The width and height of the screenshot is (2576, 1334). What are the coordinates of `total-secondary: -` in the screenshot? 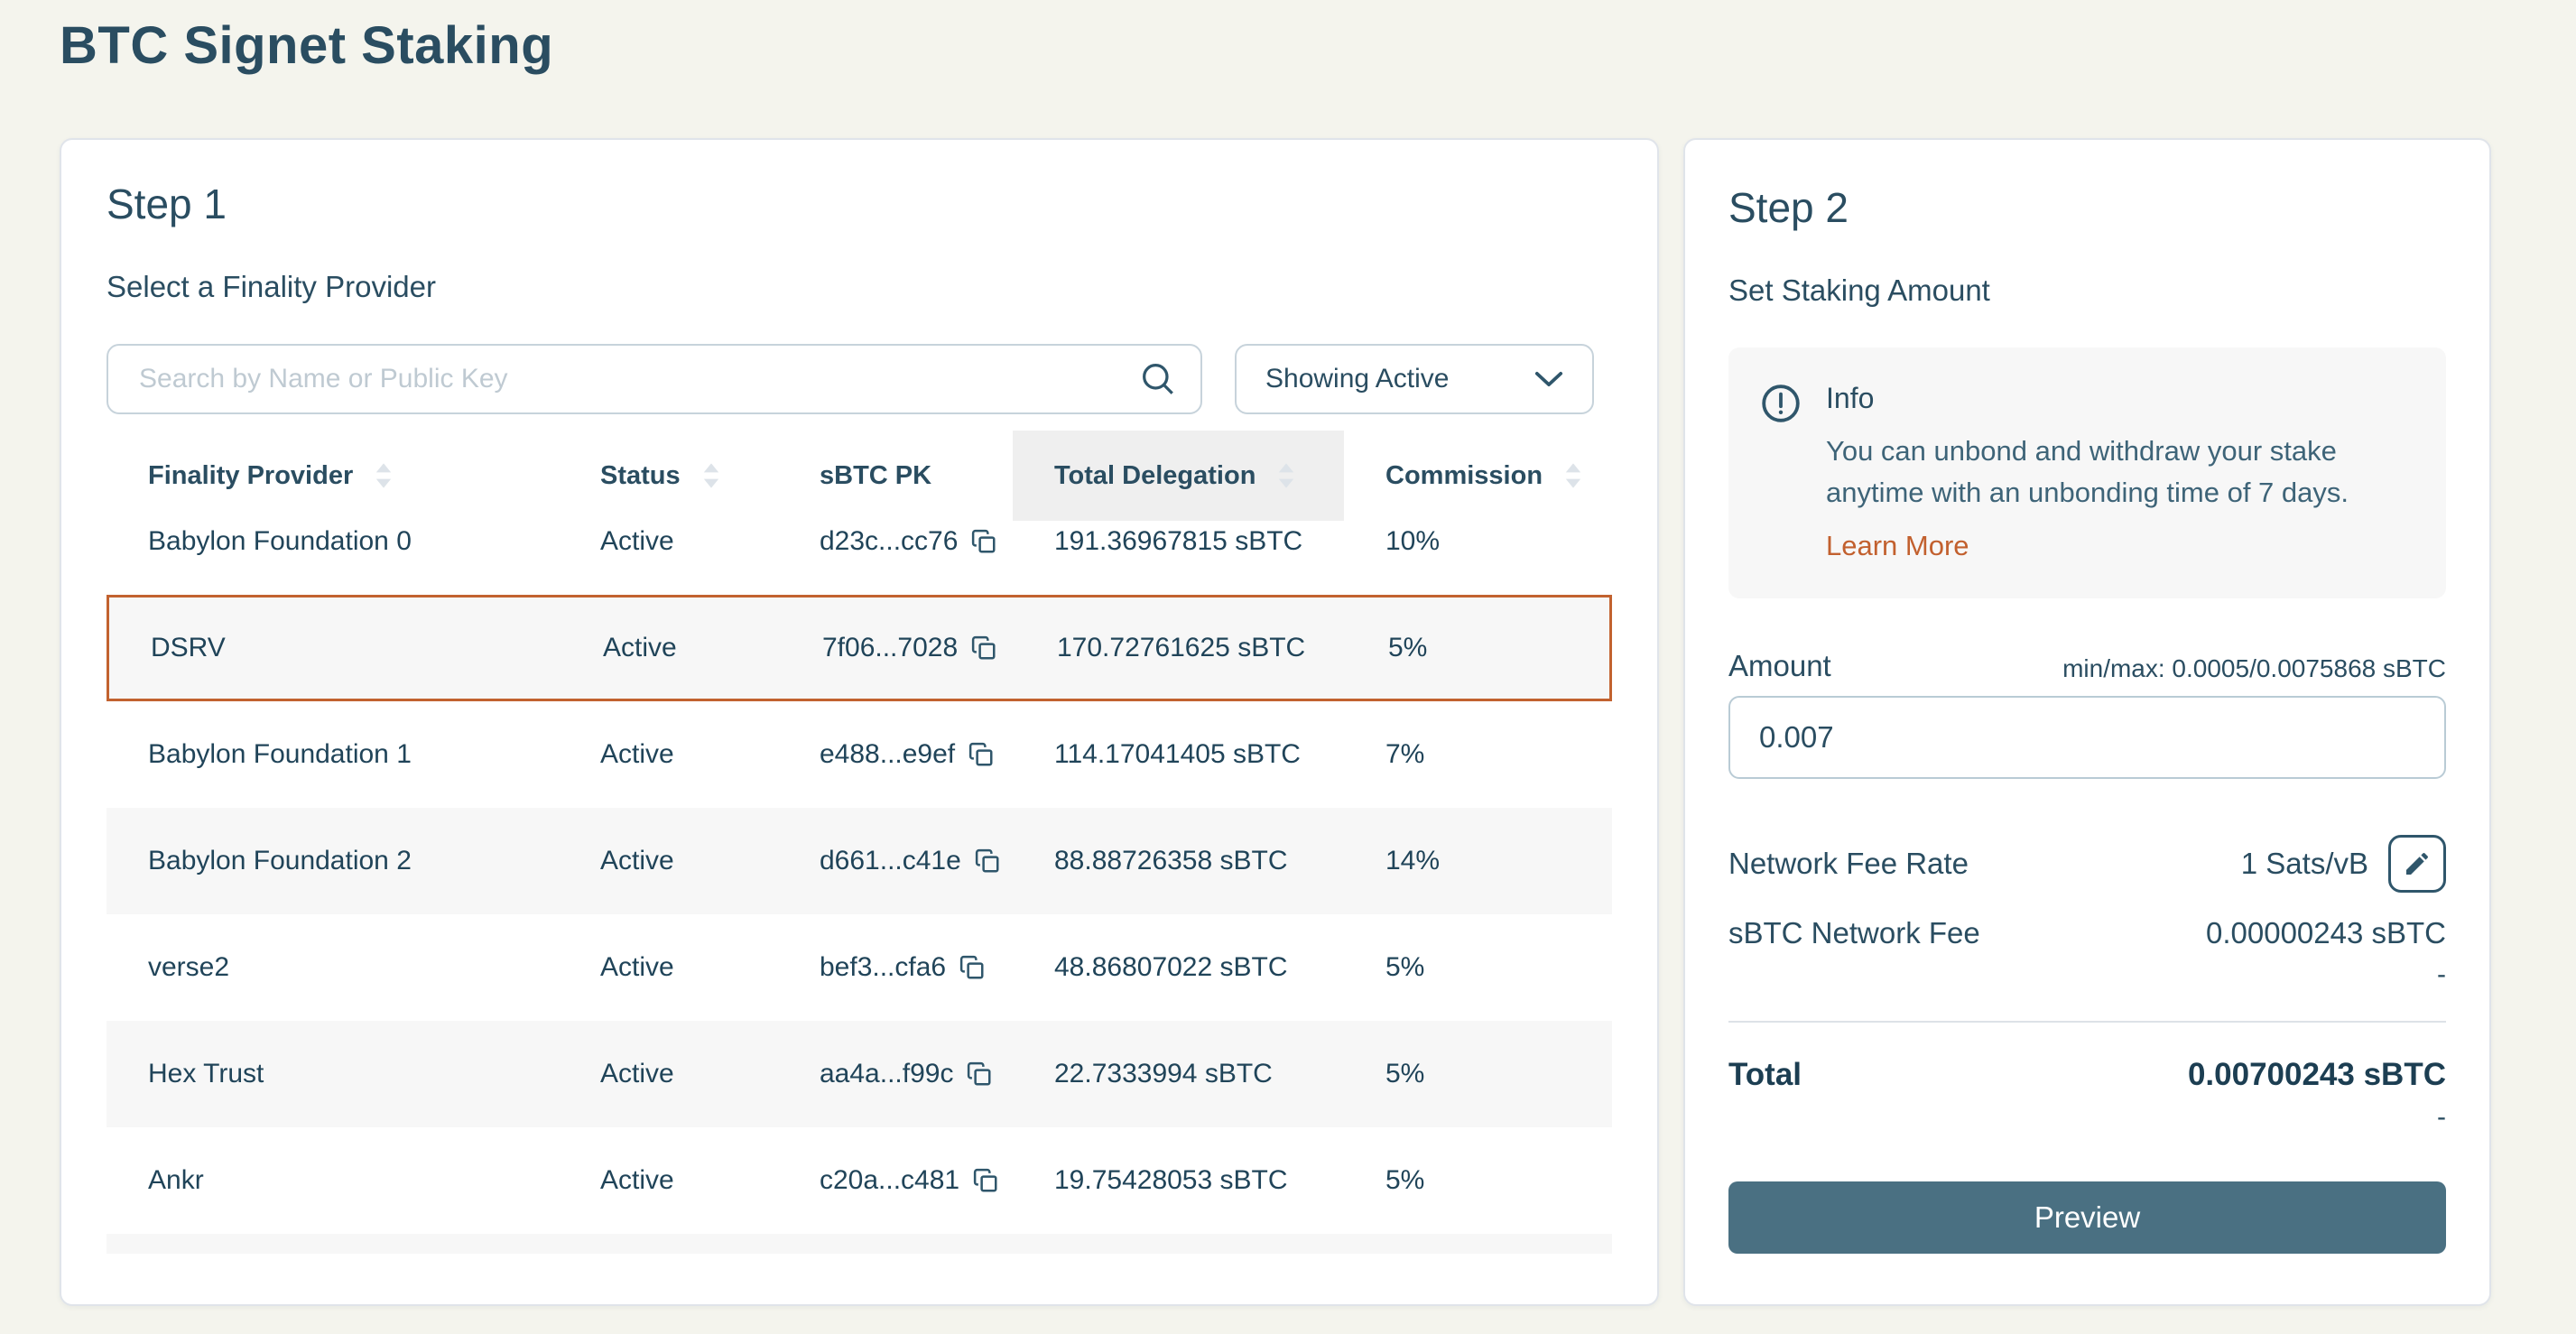 It's located at (2441, 1117).